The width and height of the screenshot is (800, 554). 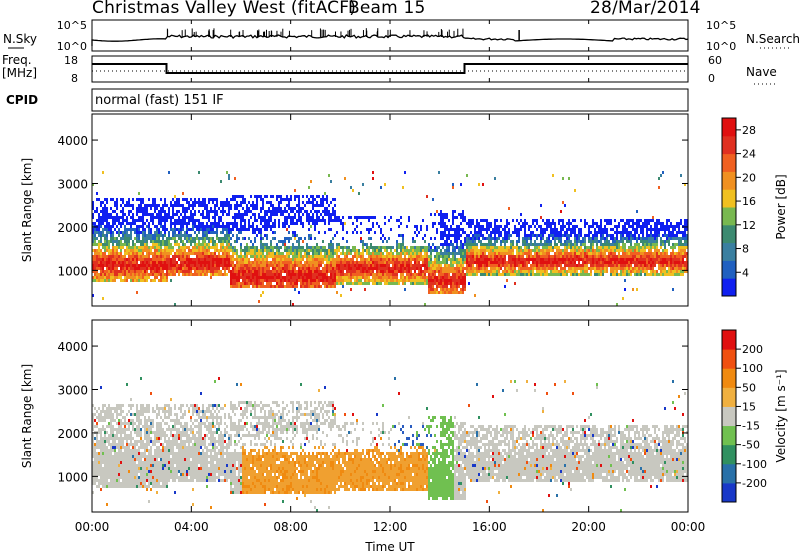 I want to click on nave-tick-top: 60, so click(x=715, y=60).